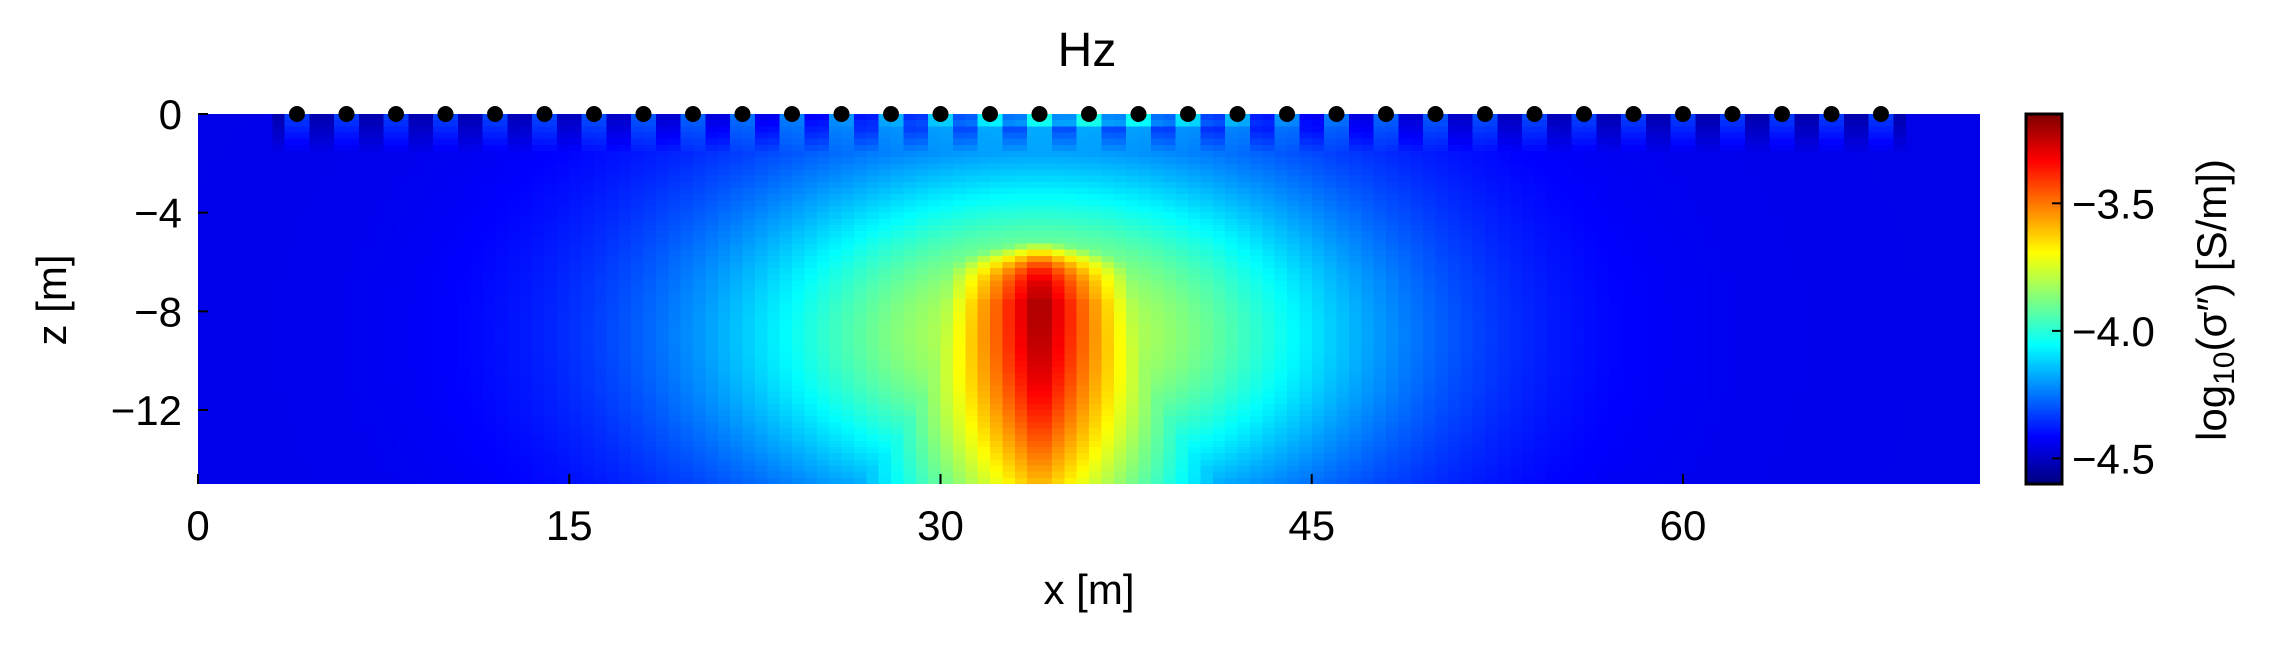  I want to click on y-tick-label: −8, so click(158, 311).